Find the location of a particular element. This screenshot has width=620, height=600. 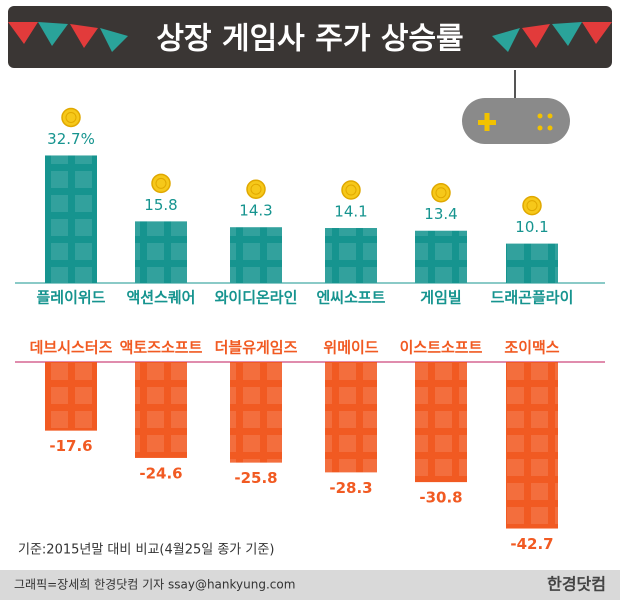

footer-bar is located at coordinates (310, 585).